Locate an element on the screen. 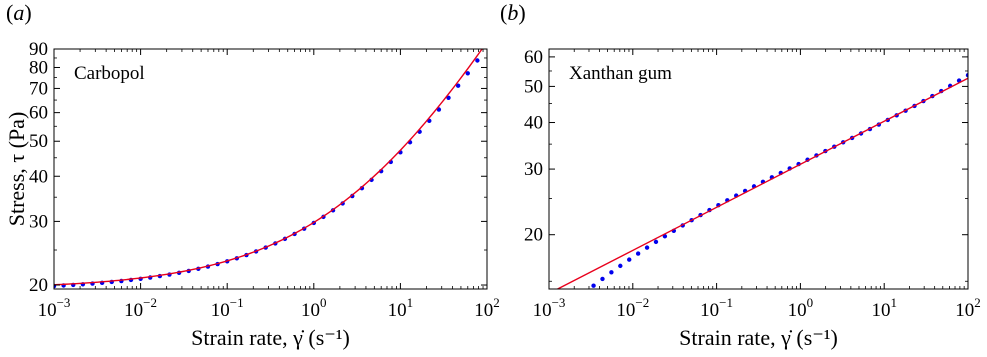  panel-annotation: Xanthan gum is located at coordinates (620, 73).